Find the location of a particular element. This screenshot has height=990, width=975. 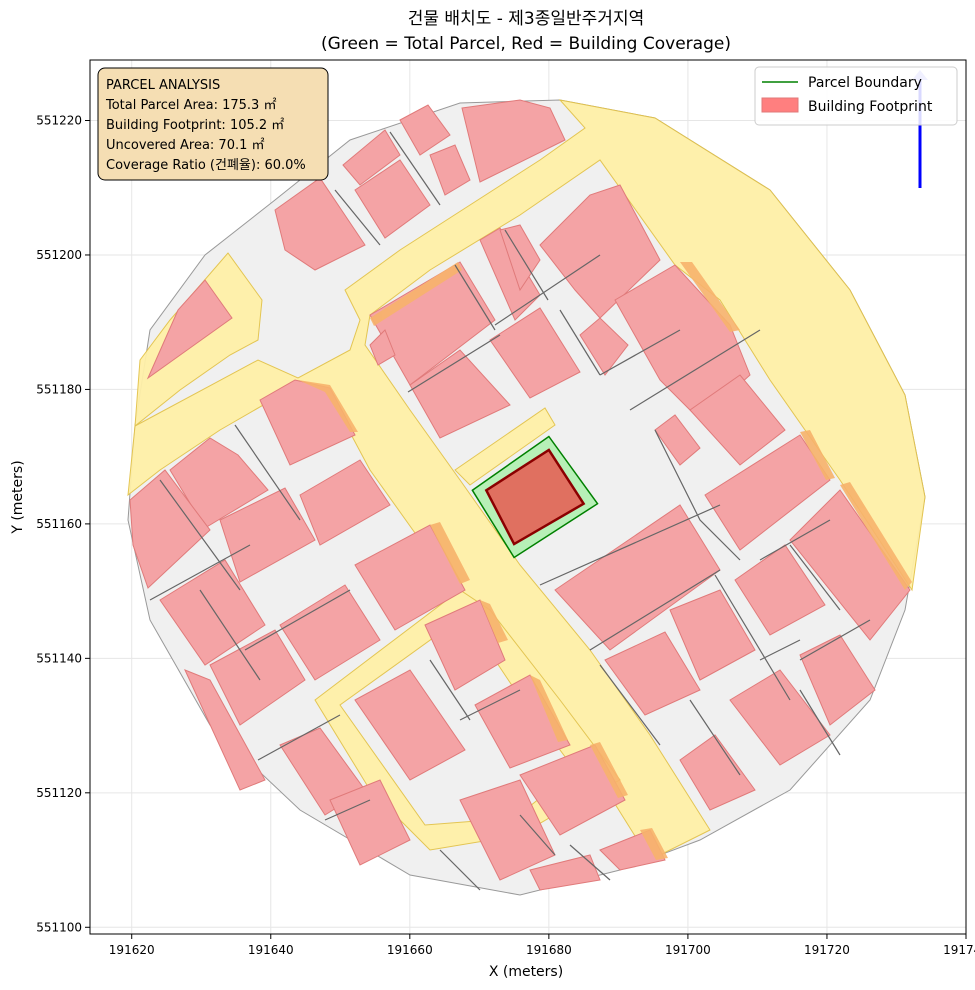

info-line-heading: PARCEL ANALYSIS is located at coordinates (163, 85).